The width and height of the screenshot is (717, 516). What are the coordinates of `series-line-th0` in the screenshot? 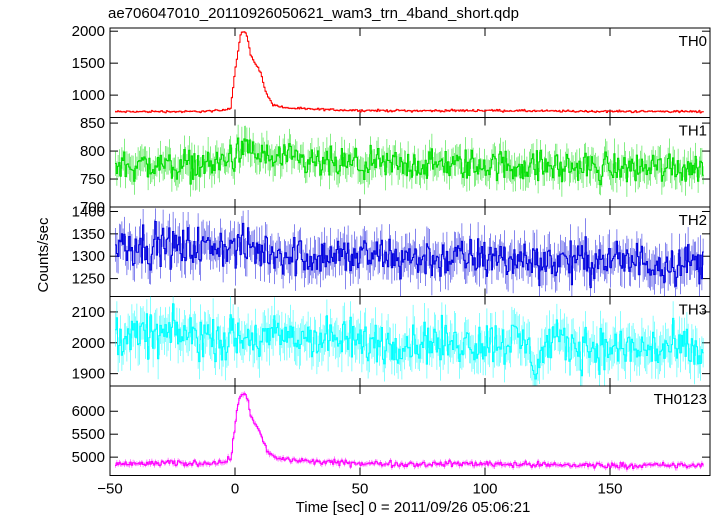 It's located at (409, 72).